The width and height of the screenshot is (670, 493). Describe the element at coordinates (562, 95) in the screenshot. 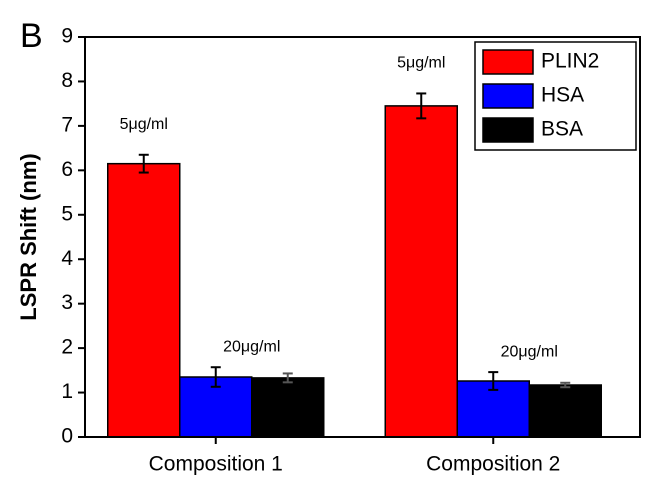

I see `legend-label: HSA` at that location.